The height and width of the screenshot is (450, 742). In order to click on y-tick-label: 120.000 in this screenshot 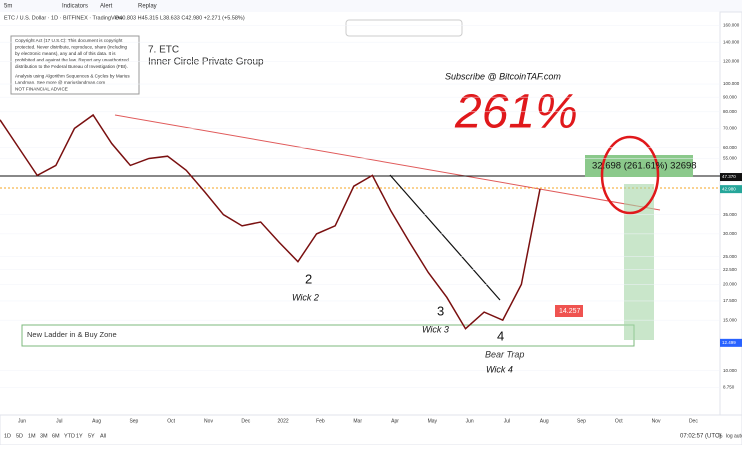, I will do `click(731, 61)`.